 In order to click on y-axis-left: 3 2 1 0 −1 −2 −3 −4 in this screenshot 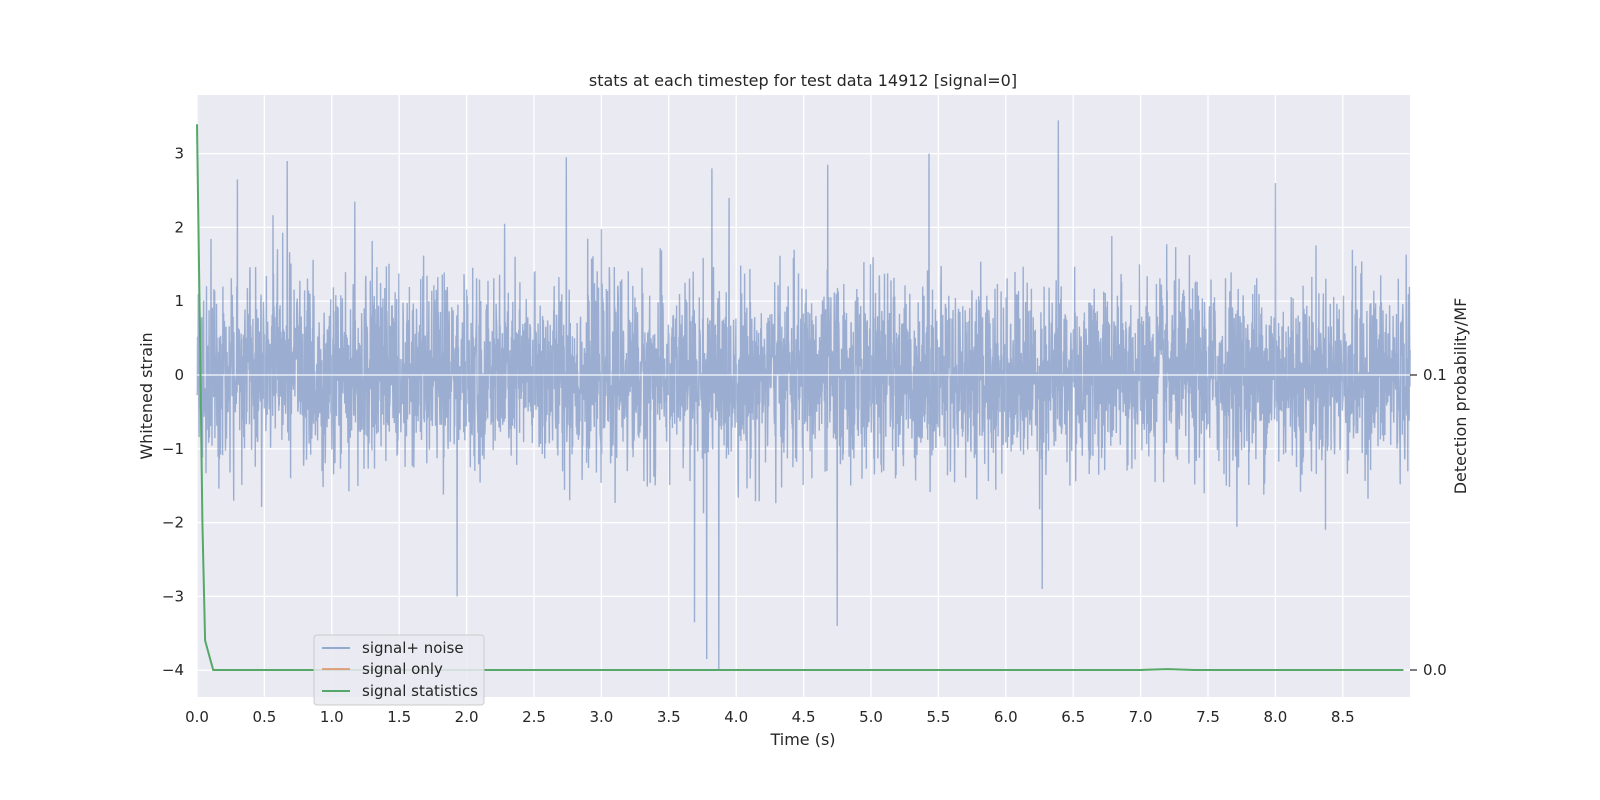, I will do `click(173, 412)`.